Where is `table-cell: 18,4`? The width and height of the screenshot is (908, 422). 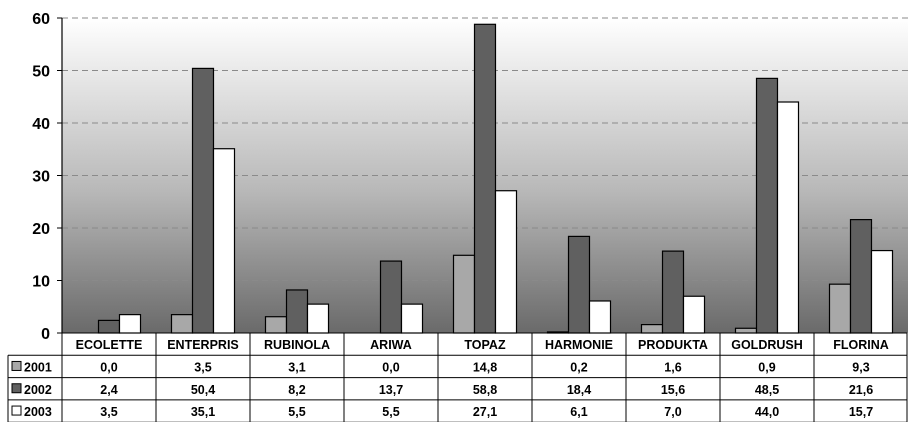 table-cell: 18,4 is located at coordinates (579, 390).